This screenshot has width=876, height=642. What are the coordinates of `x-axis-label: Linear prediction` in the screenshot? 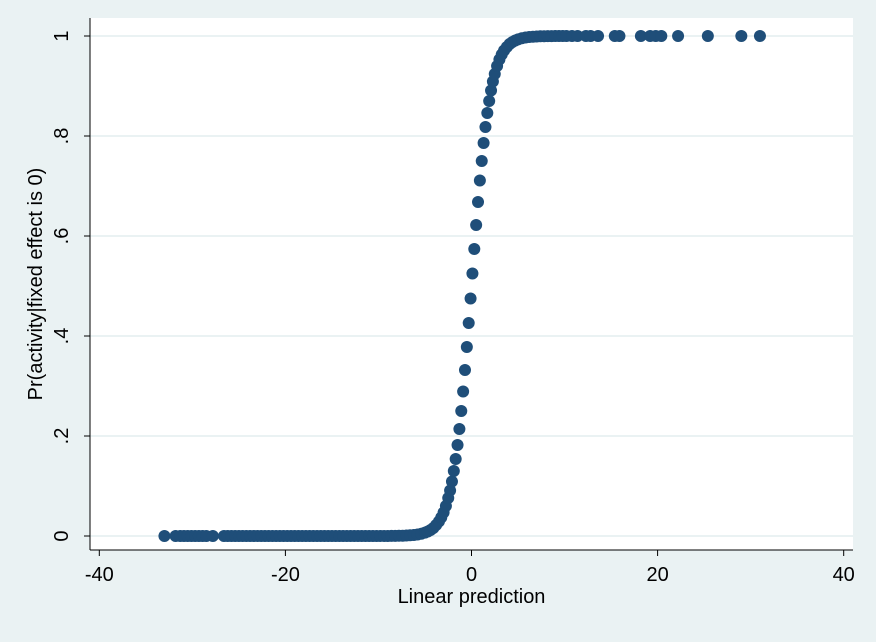 It's located at (472, 597).